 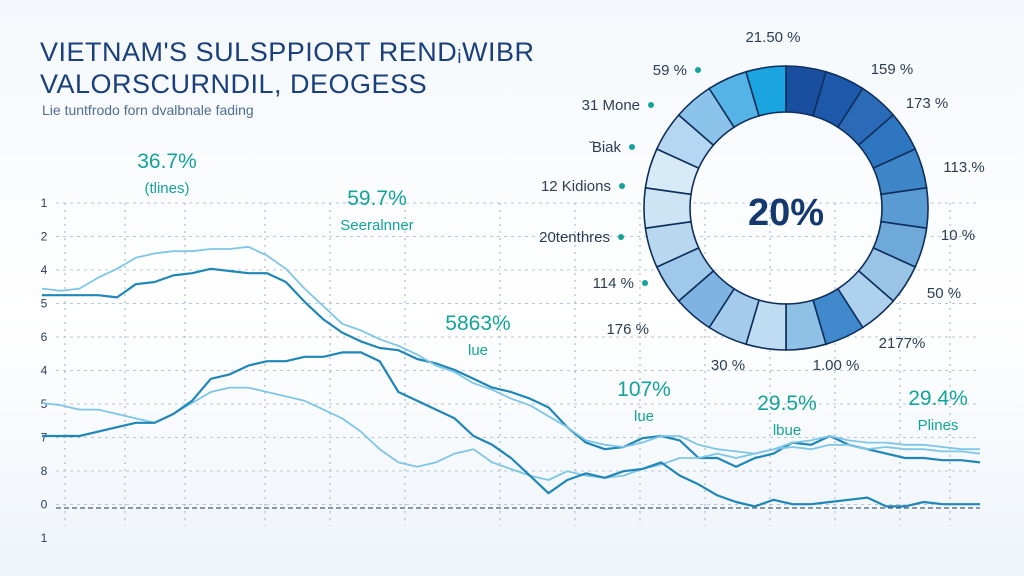 I want to click on annotation-value: 36.7%, so click(x=167, y=161).